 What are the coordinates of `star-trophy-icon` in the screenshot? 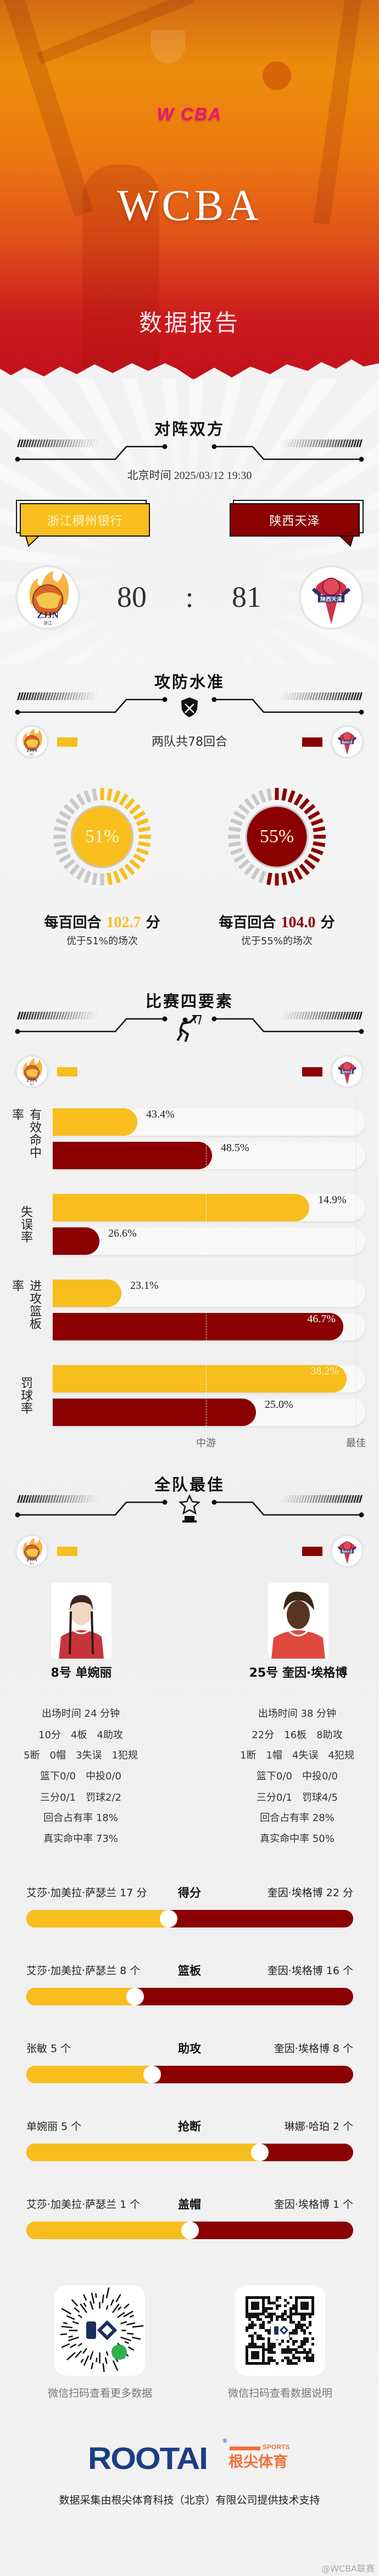 It's located at (189, 1508).